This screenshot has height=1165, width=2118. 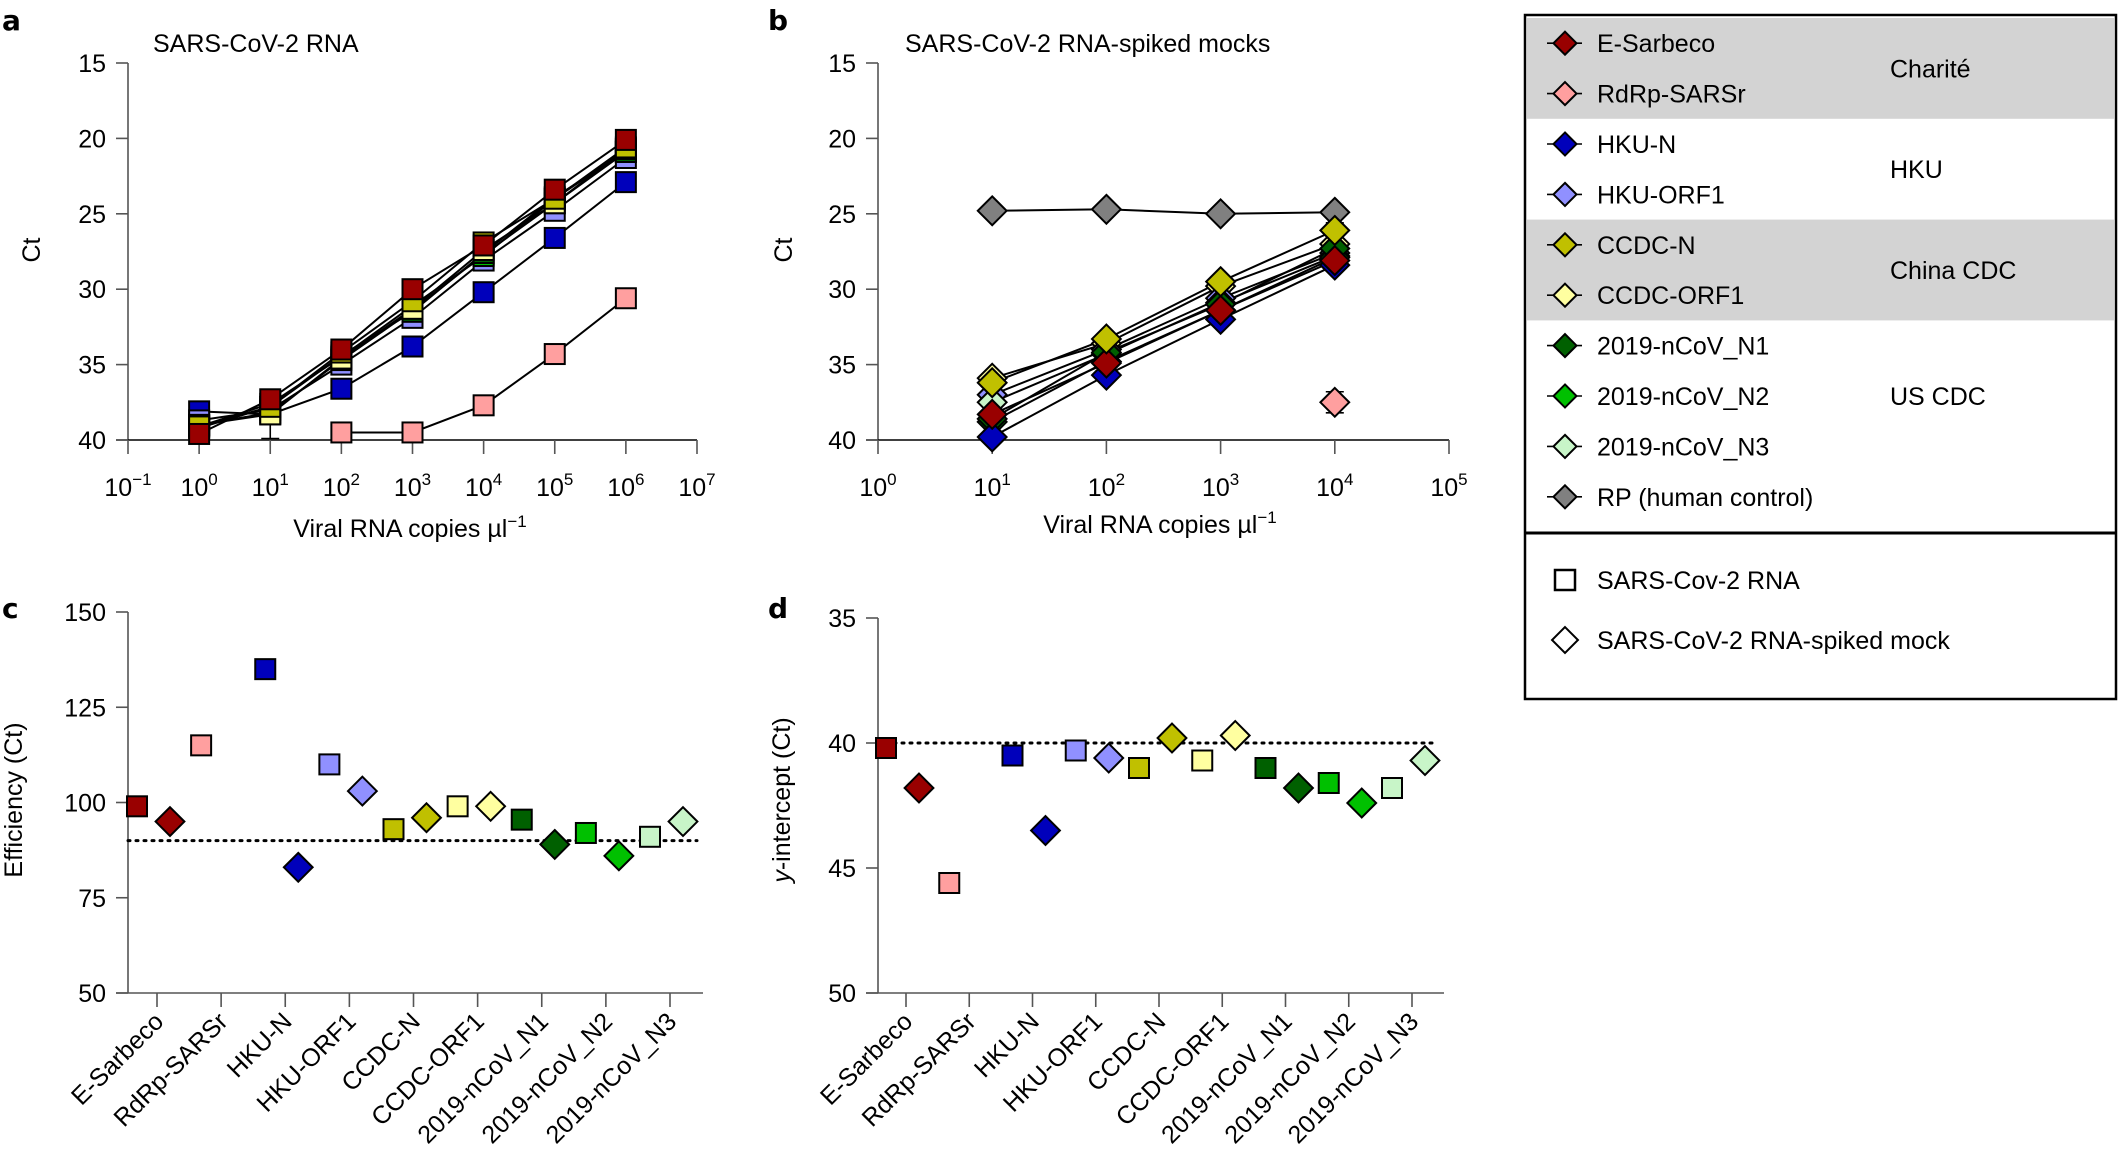 What do you see at coordinates (1425, 760) in the screenshot?
I see `panel-d-point-2019-ncov-n3-diamond` at bounding box center [1425, 760].